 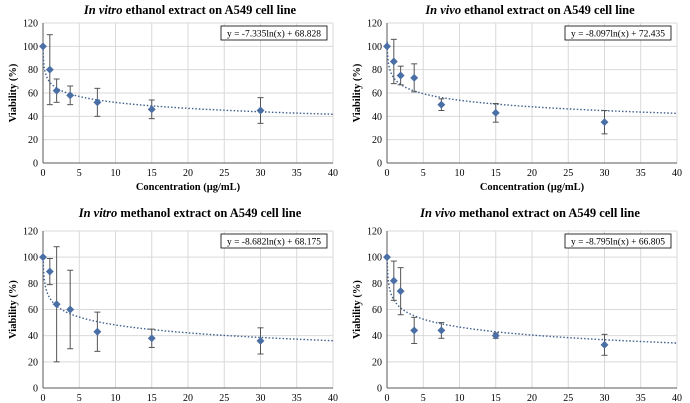 I want to click on trendline-equation: y = -8.682ln(x) + 68.175, so click(x=274, y=242).